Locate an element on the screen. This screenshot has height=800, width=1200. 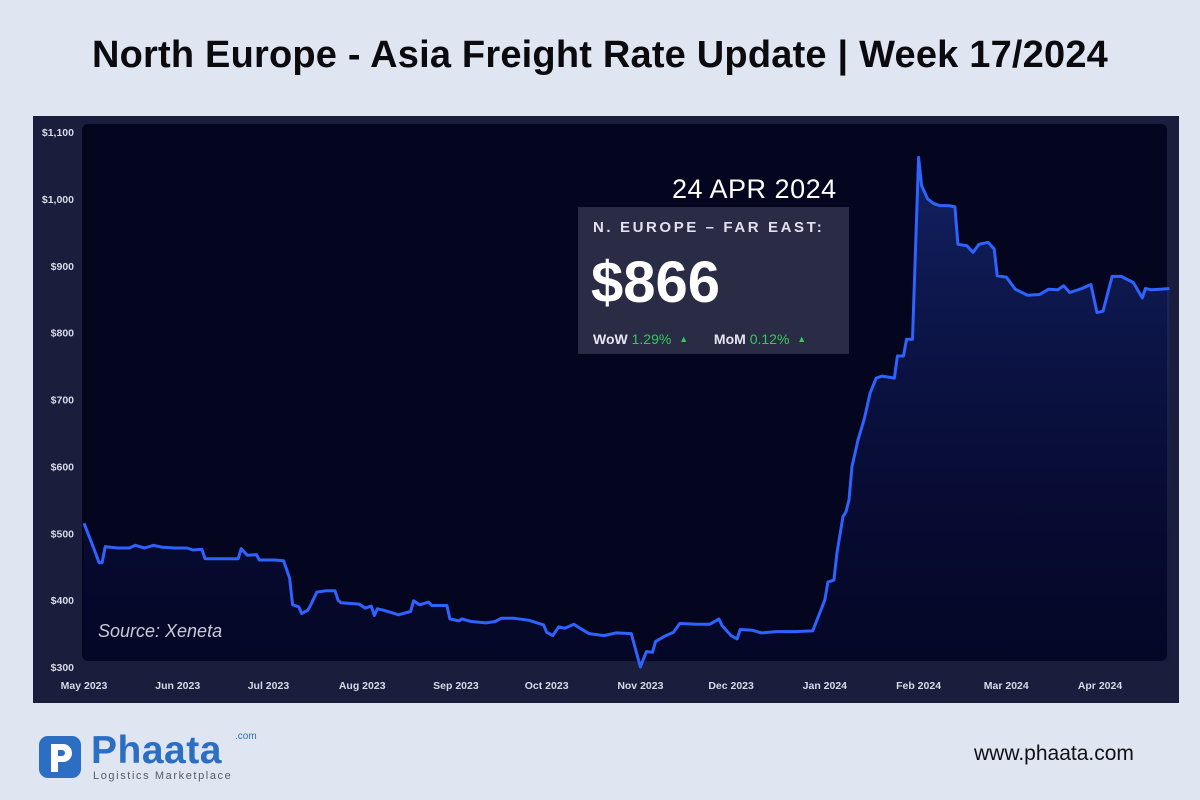
x-tick-label: Mar 2024 is located at coordinates (1006, 686).